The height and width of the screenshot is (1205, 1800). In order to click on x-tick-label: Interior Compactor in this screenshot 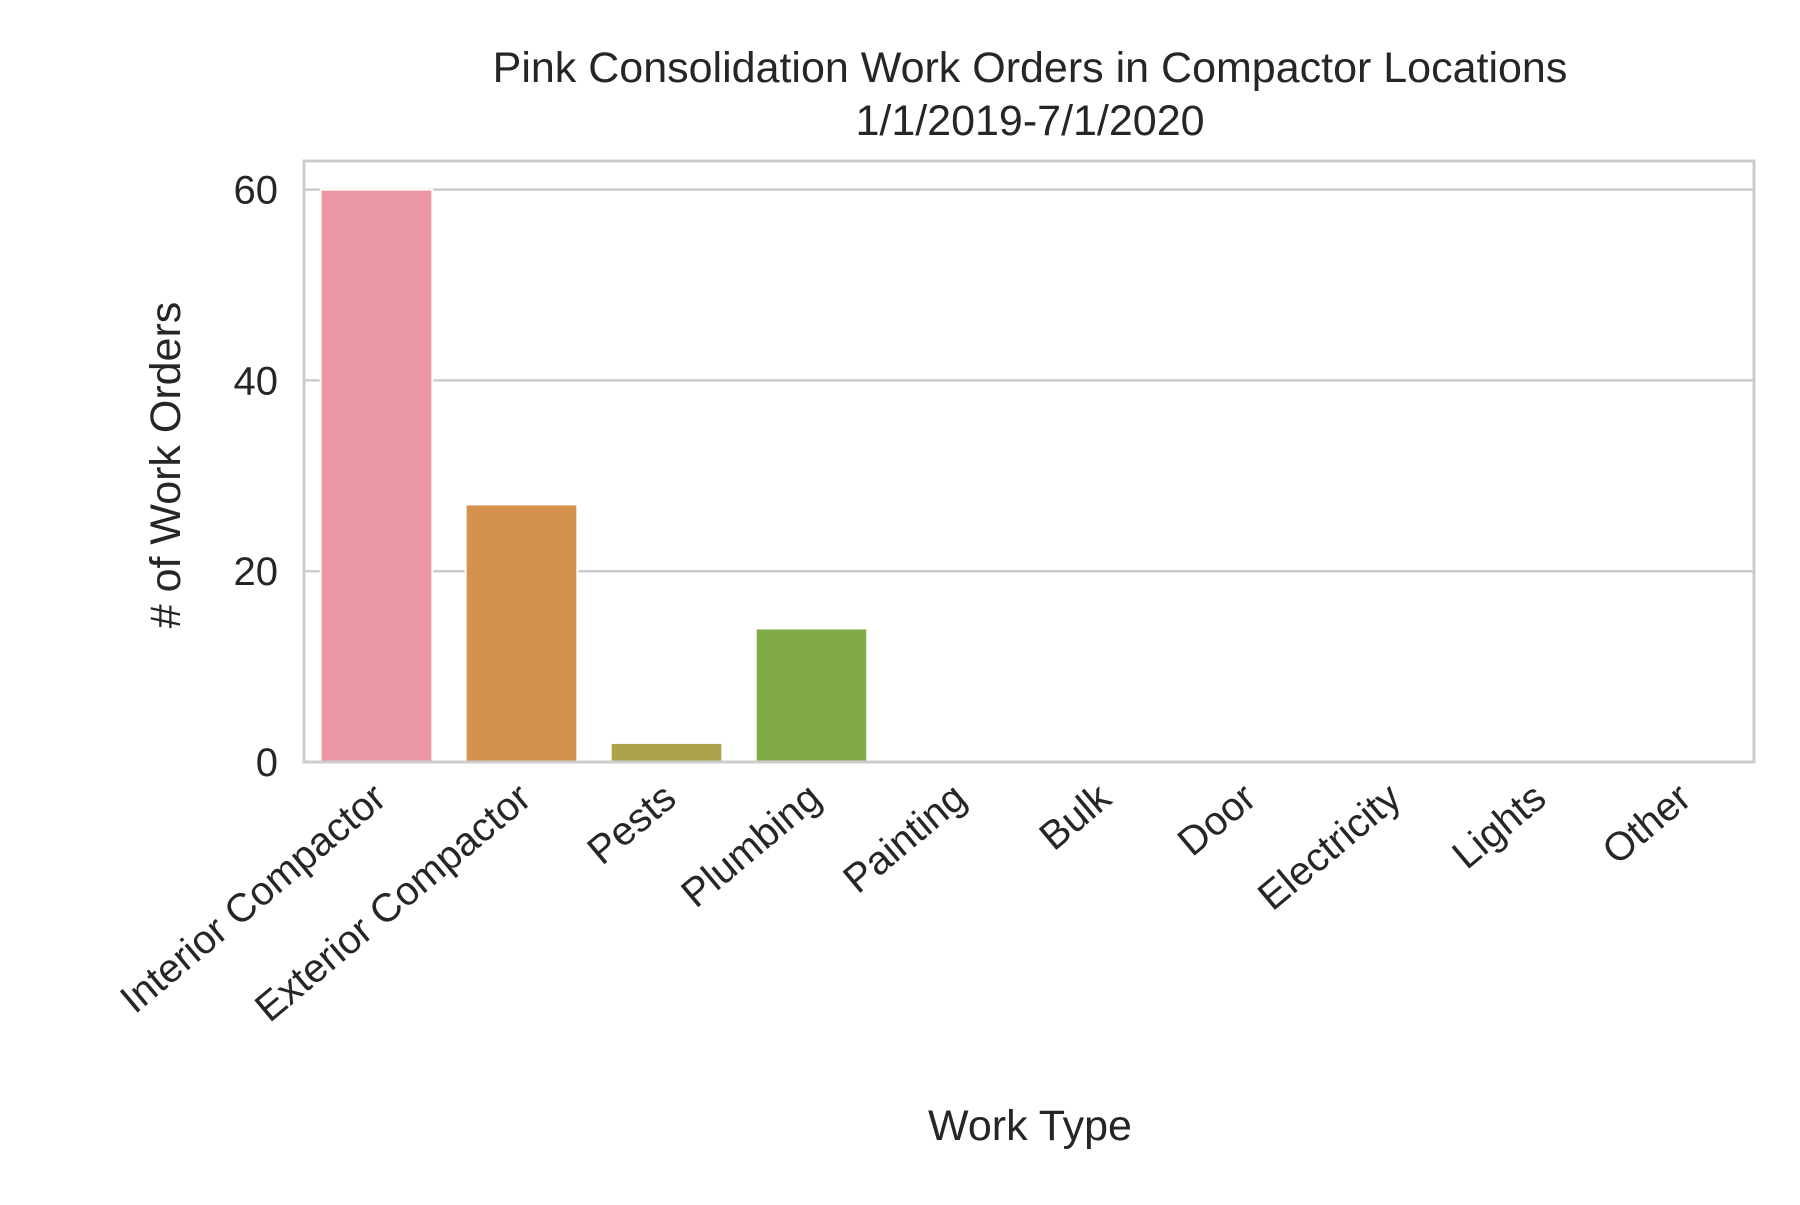, I will do `click(253, 898)`.